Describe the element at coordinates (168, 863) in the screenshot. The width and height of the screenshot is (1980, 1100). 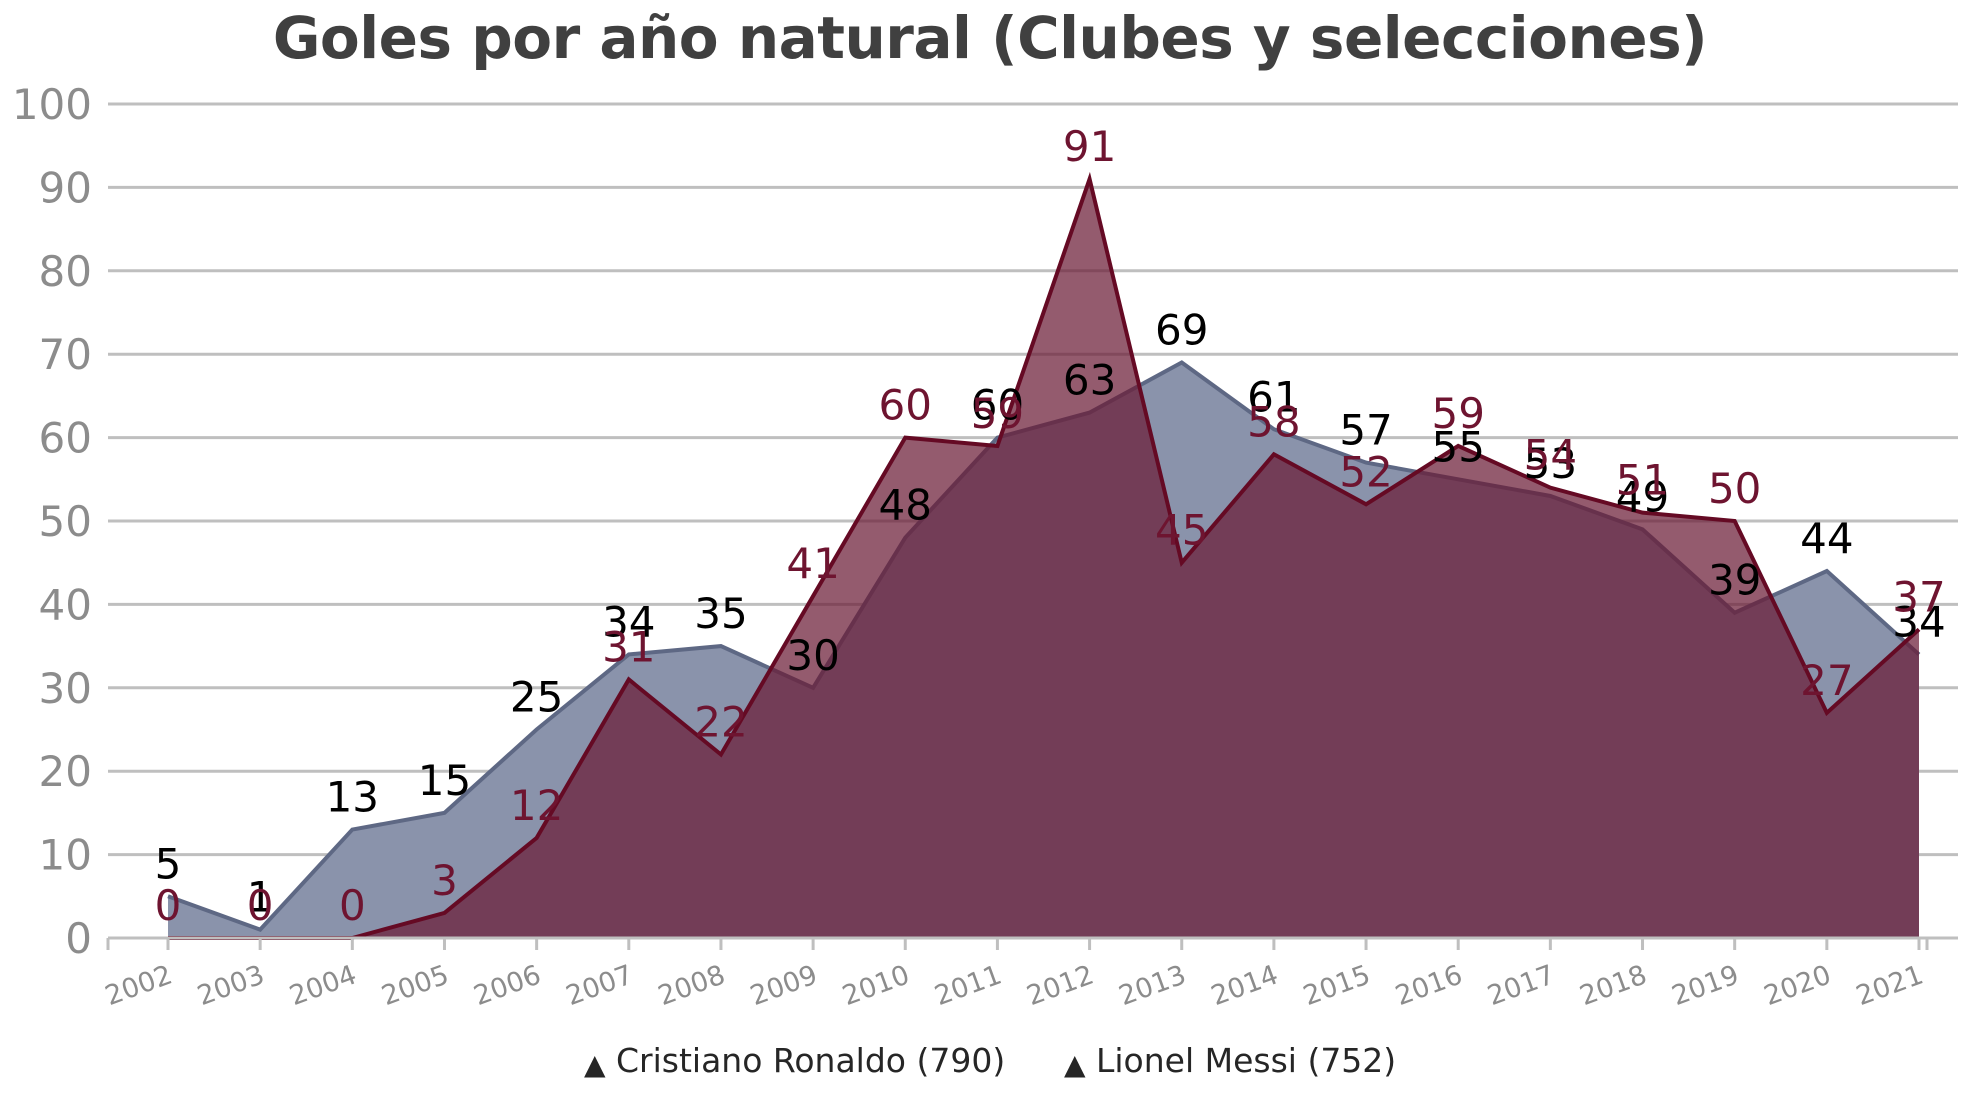
I see `data-label-0: 5` at that location.